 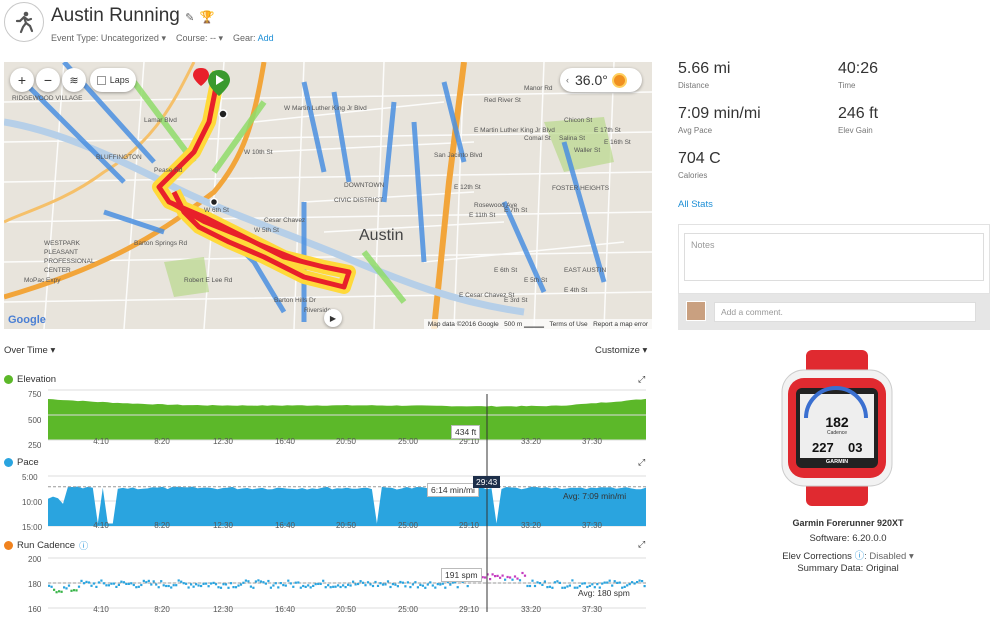 What do you see at coordinates (888, 556) in the screenshot?
I see `elev-corrections-dropdown: Disabled` at bounding box center [888, 556].